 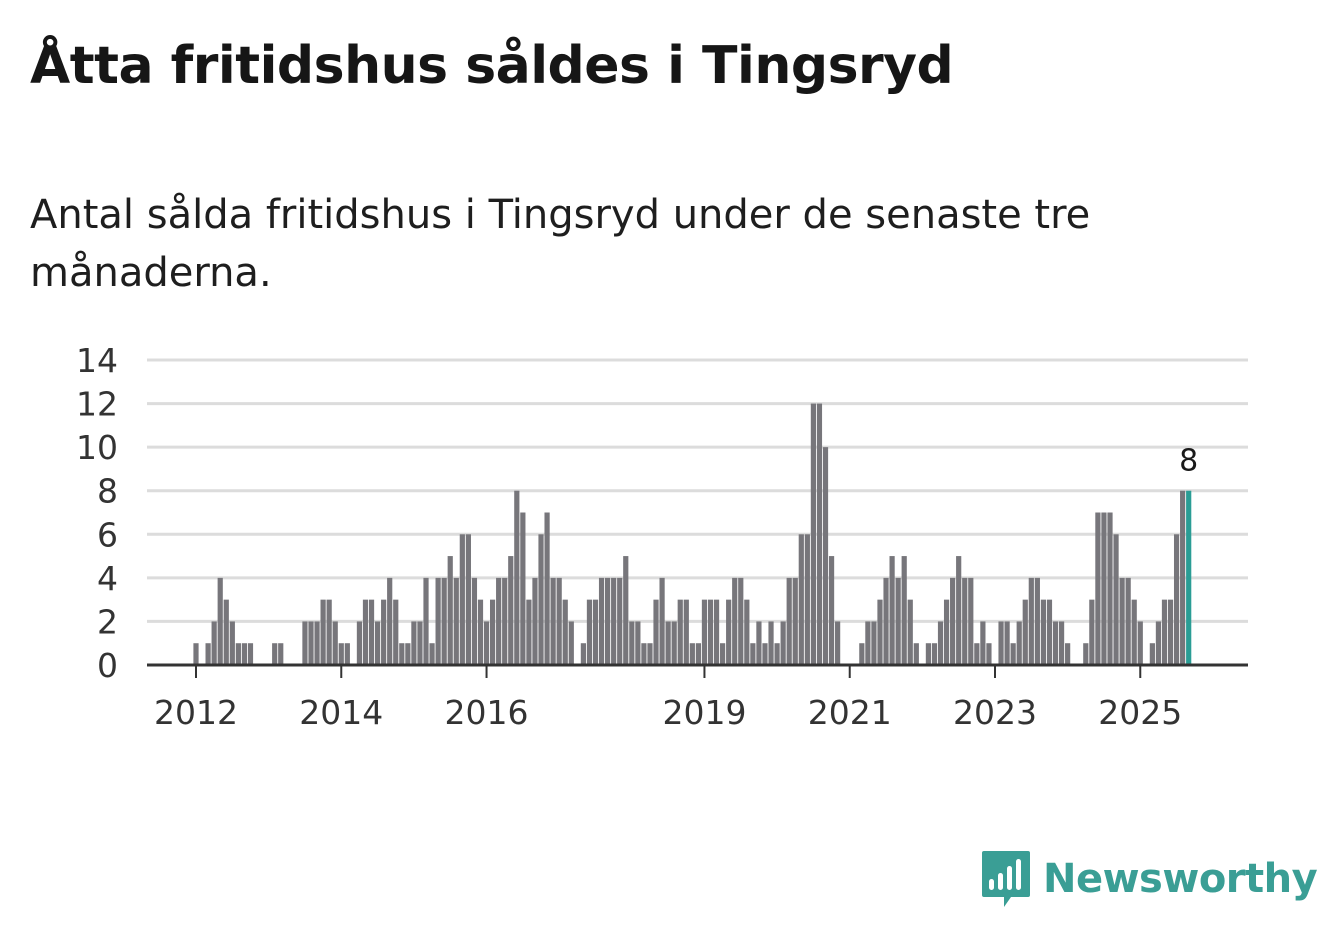 What do you see at coordinates (107, 578) in the screenshot?
I see `y-tick-label: 4` at bounding box center [107, 578].